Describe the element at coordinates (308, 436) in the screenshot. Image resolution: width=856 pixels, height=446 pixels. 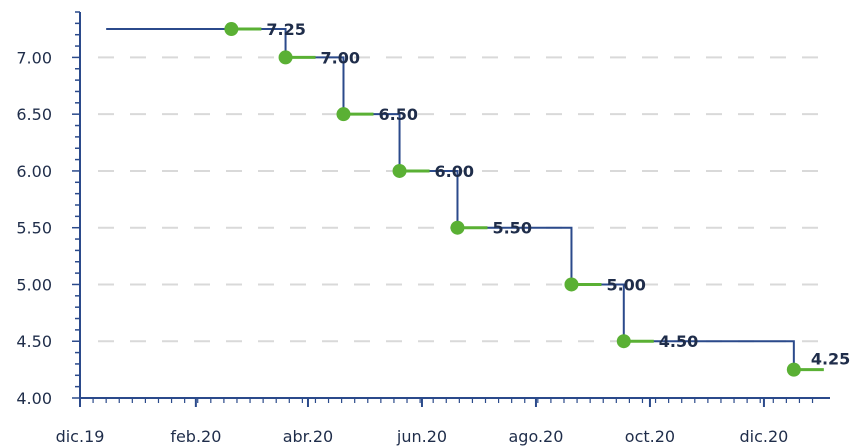
I see `x-tick-label: abr.20` at that location.